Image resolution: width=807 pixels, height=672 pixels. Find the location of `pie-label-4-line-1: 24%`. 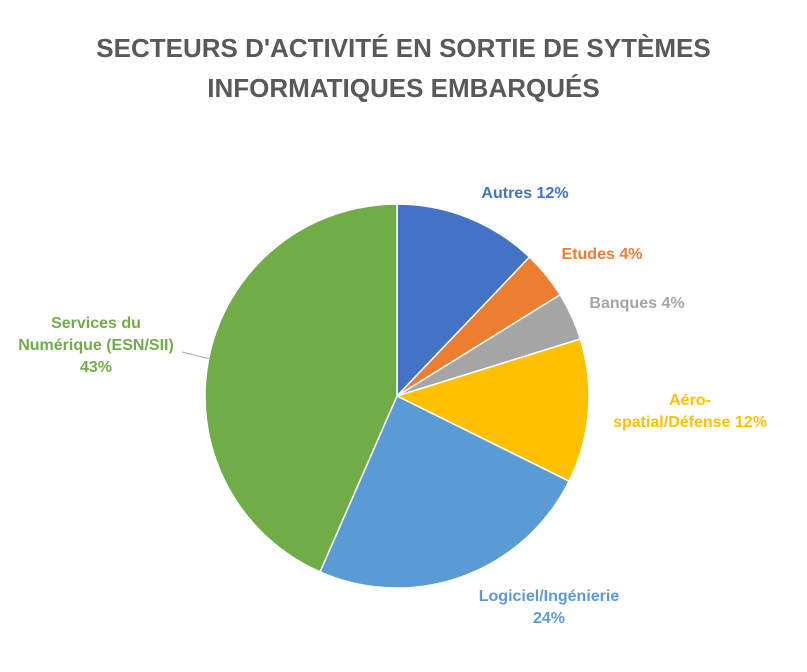

pie-label-4-line-1: 24% is located at coordinates (549, 618).